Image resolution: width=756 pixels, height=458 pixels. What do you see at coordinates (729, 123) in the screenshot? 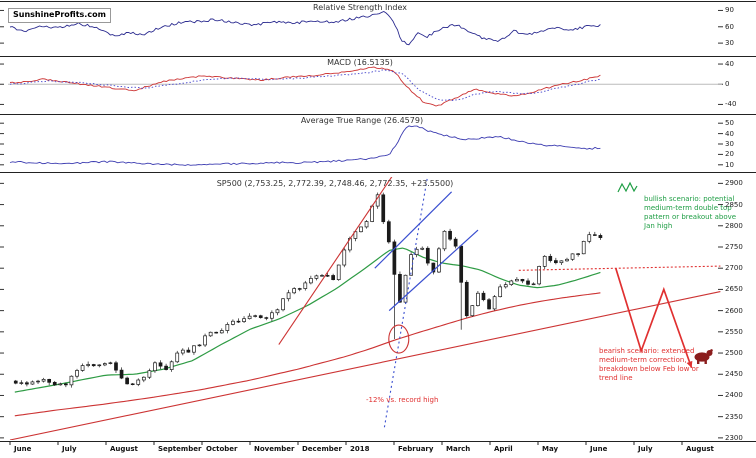
I see `y-axis-label: 50` at bounding box center [729, 123].